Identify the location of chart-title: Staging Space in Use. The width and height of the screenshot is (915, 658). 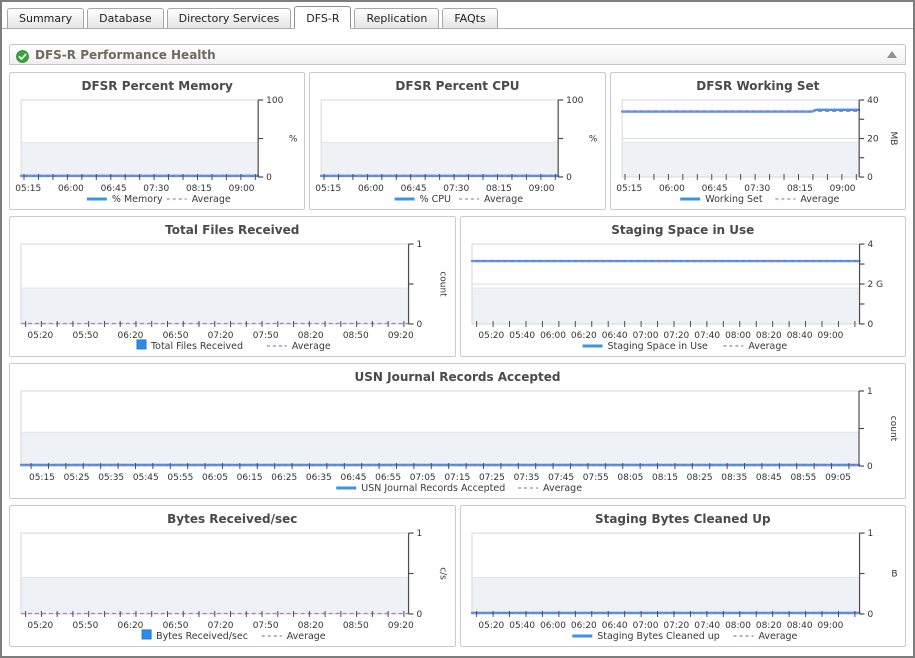
(683, 230).